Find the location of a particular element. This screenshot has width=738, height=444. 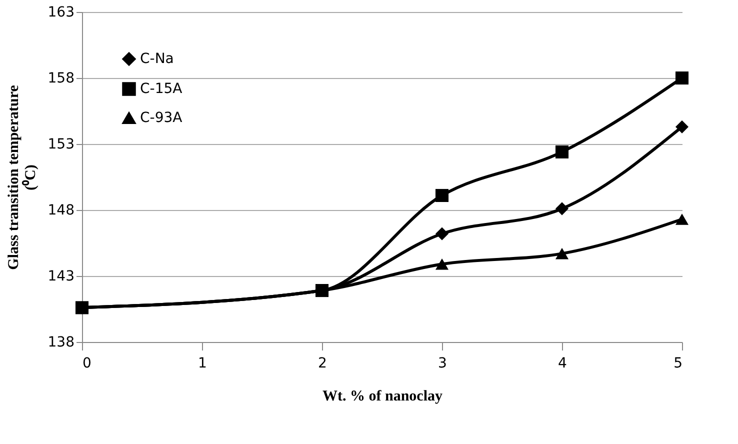

legend-label: C-15A is located at coordinates (161, 89).